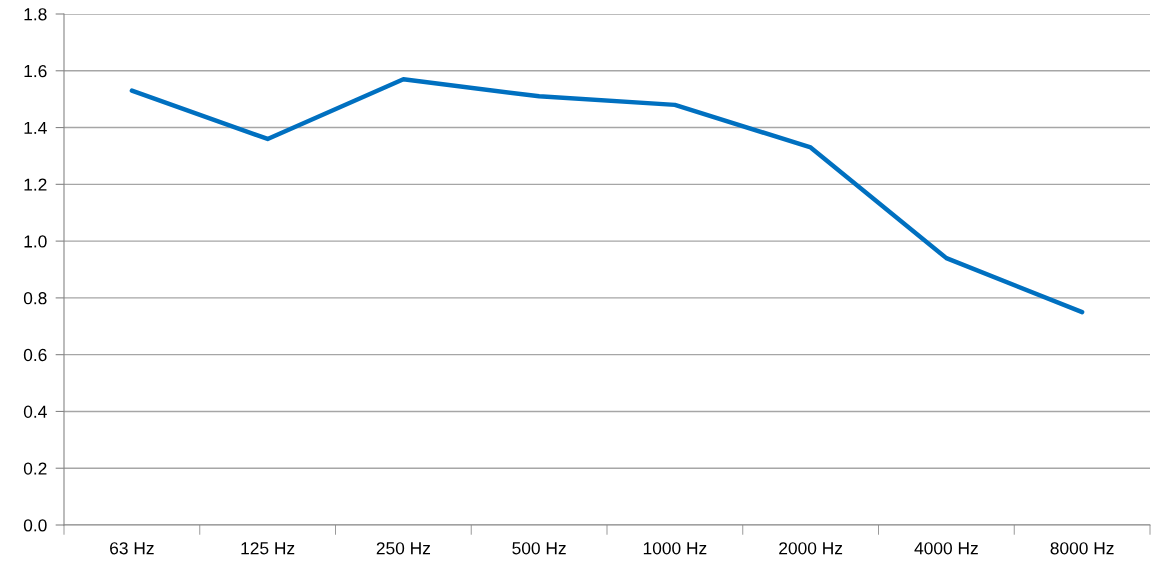  I want to click on y-tick-label: 1.8, so click(35, 14).